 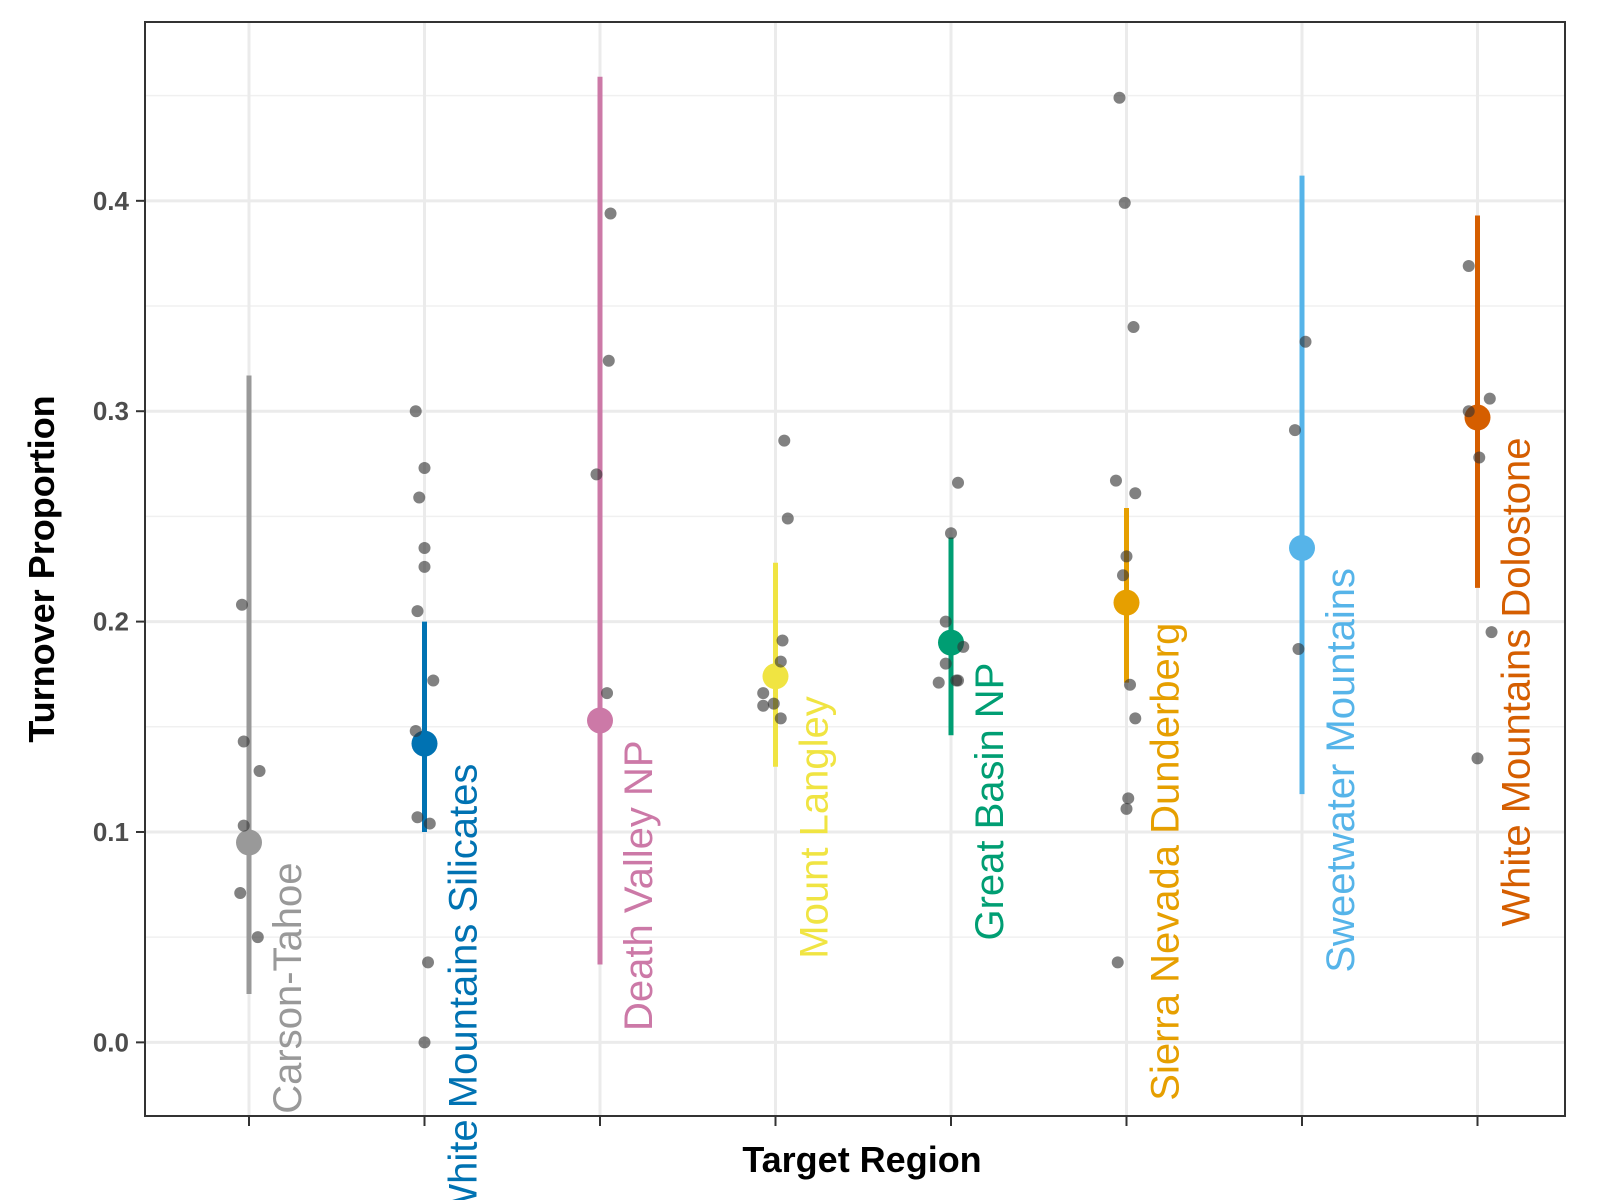 What do you see at coordinates (639, 885) in the screenshot?
I see `region-label: Death Valley NP` at bounding box center [639, 885].